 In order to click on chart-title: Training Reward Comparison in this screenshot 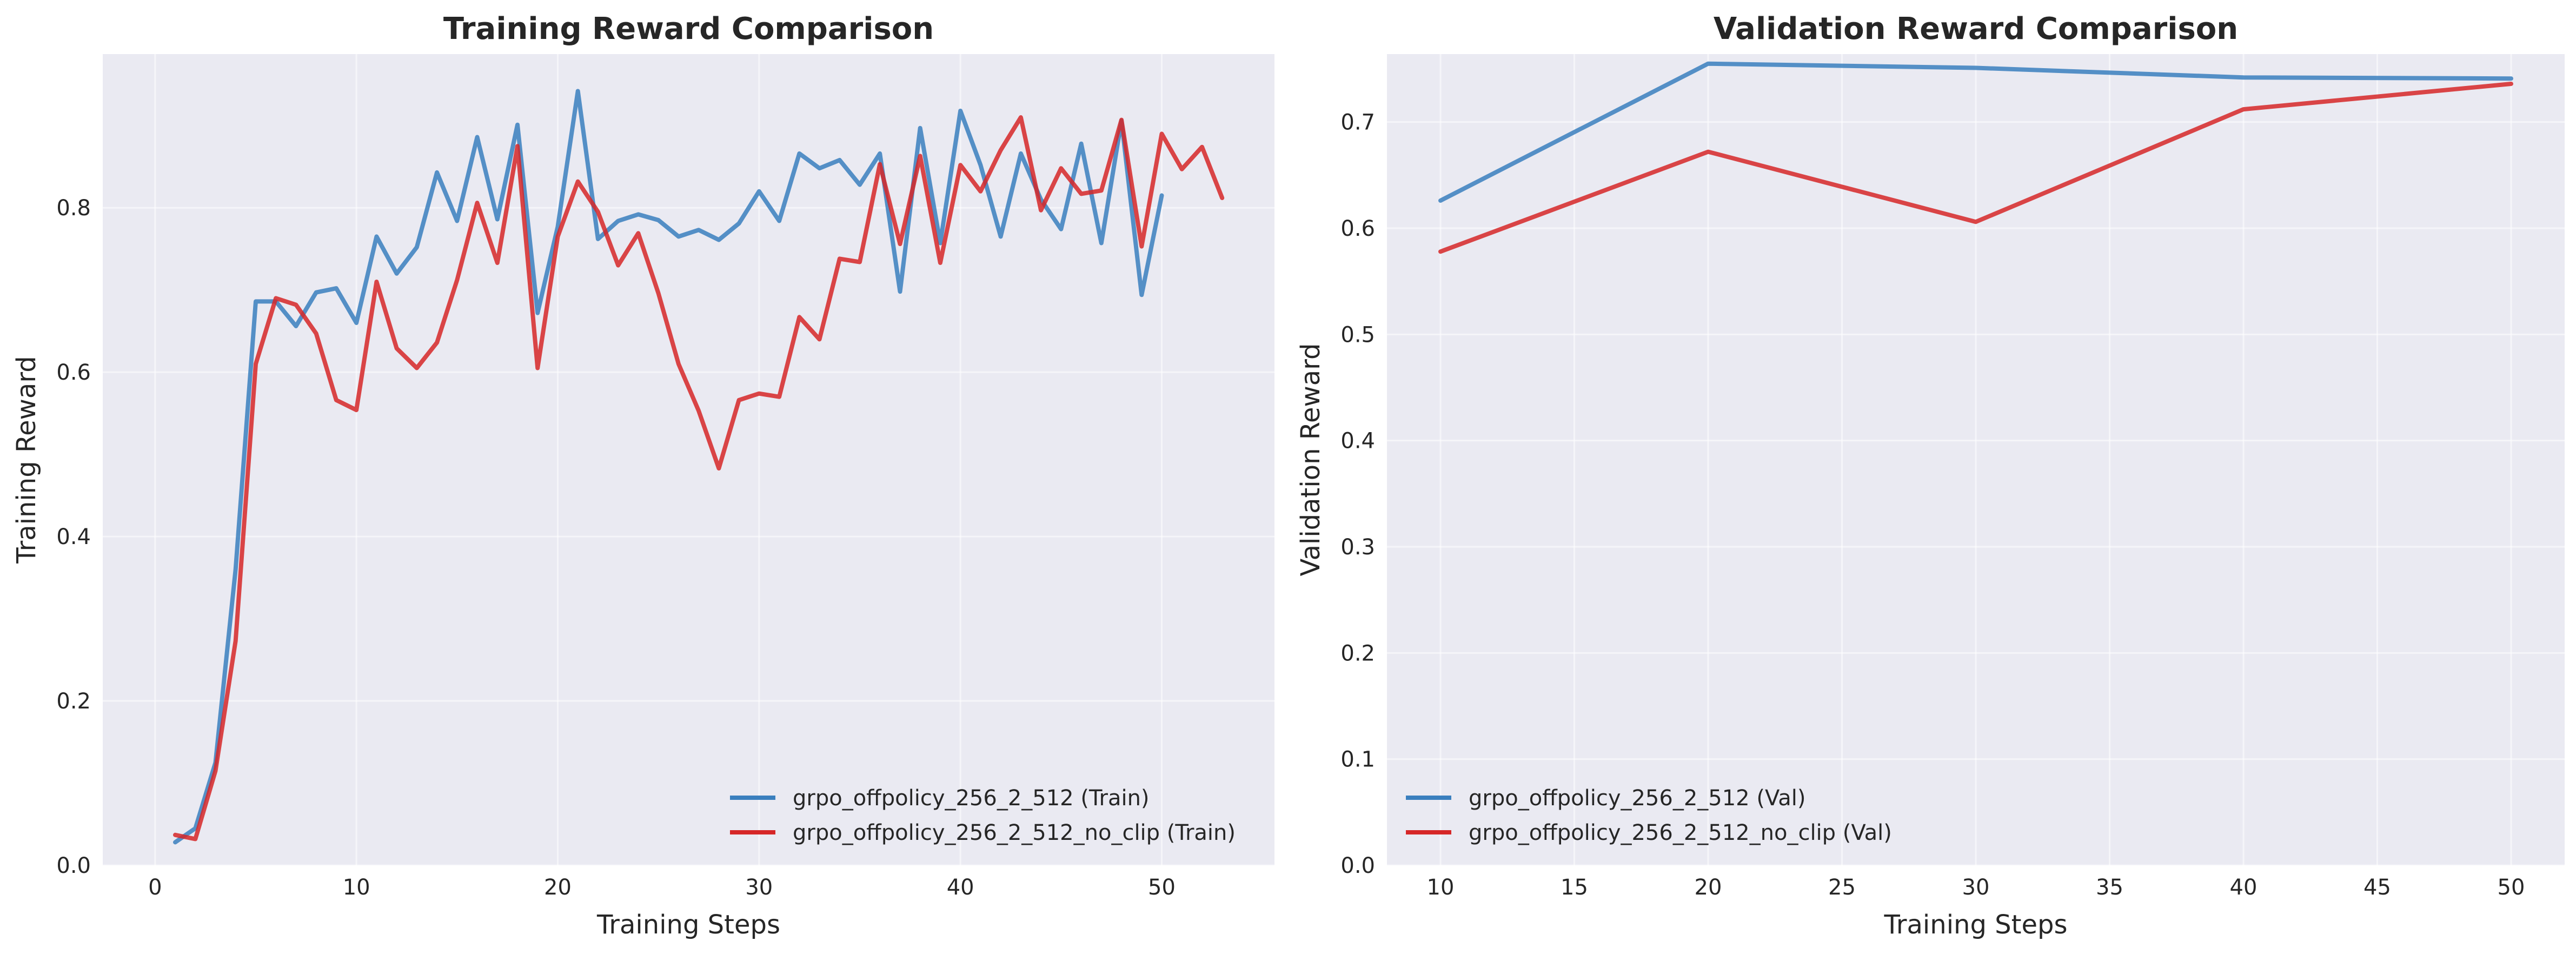, I will do `click(688, 29)`.